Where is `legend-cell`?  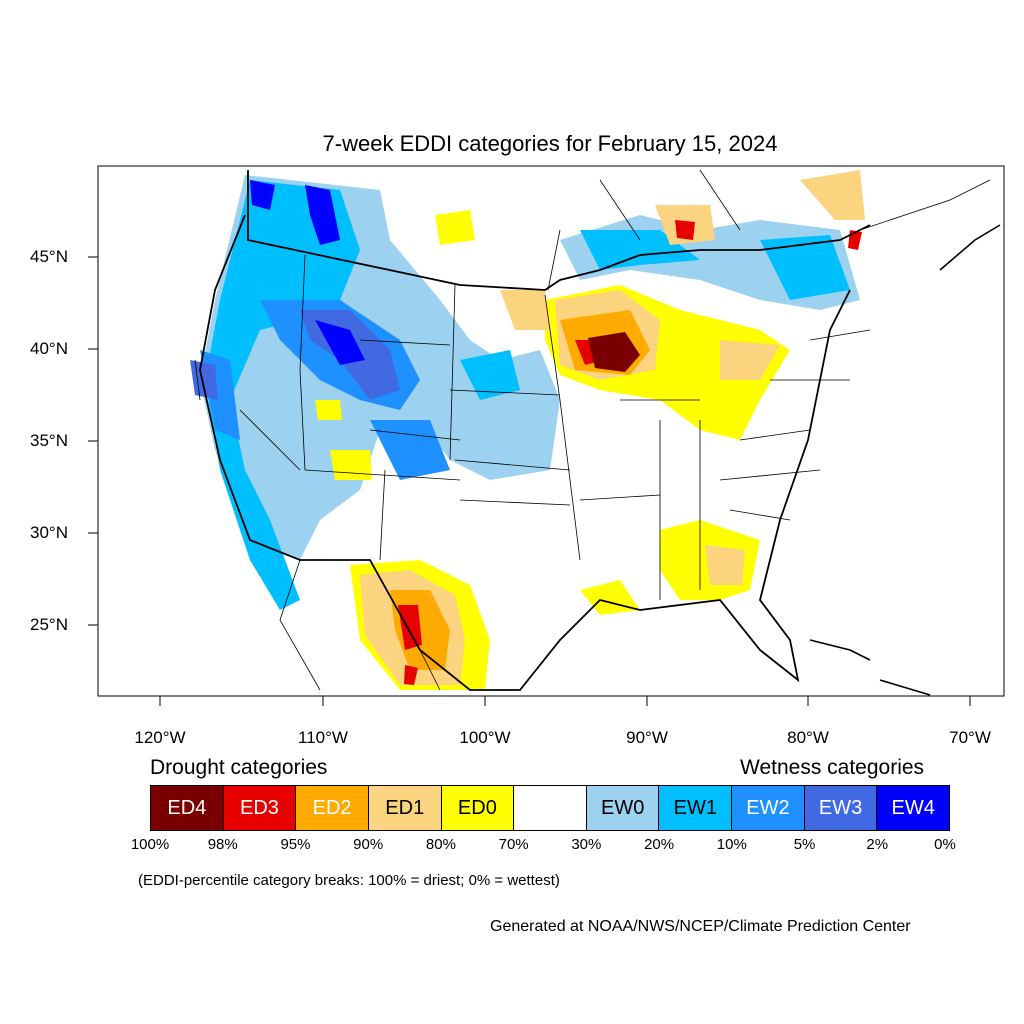
legend-cell is located at coordinates (550, 808).